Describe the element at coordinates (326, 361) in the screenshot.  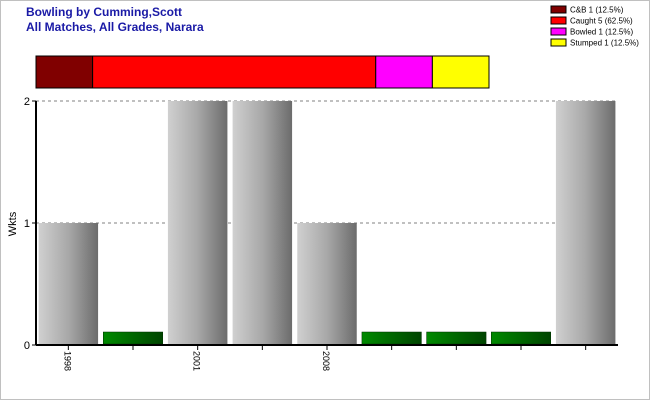
I see `x-tick-label: 2008` at that location.